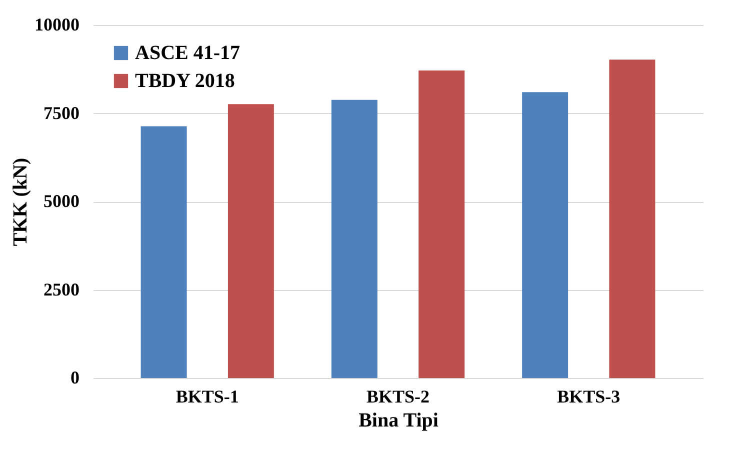  What do you see at coordinates (75, 378) in the screenshot?
I see `y-tick-label: 0` at bounding box center [75, 378].